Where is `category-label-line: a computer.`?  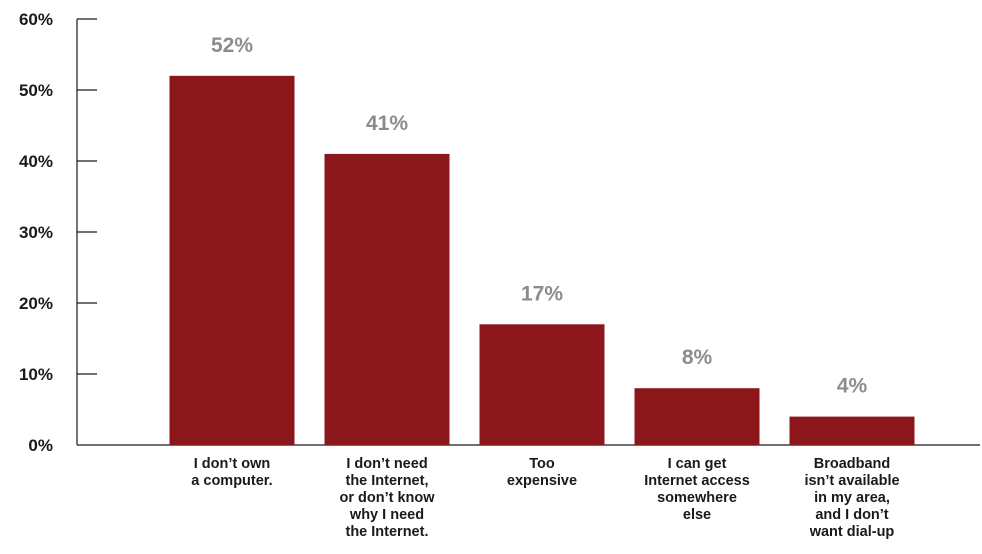 category-label-line: a computer. is located at coordinates (231, 481).